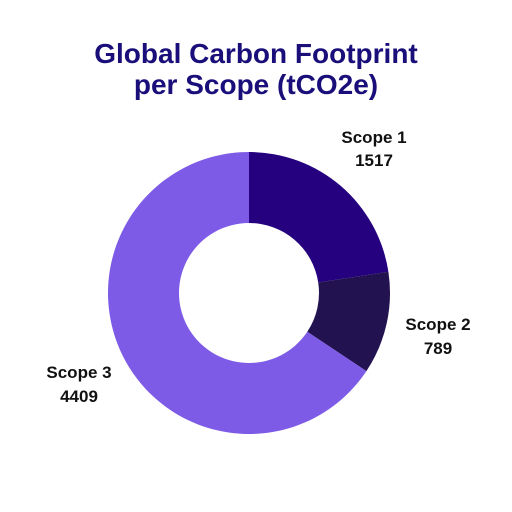 The image size is (512, 512). I want to click on slice-value-scope-3: 4409, so click(79, 396).